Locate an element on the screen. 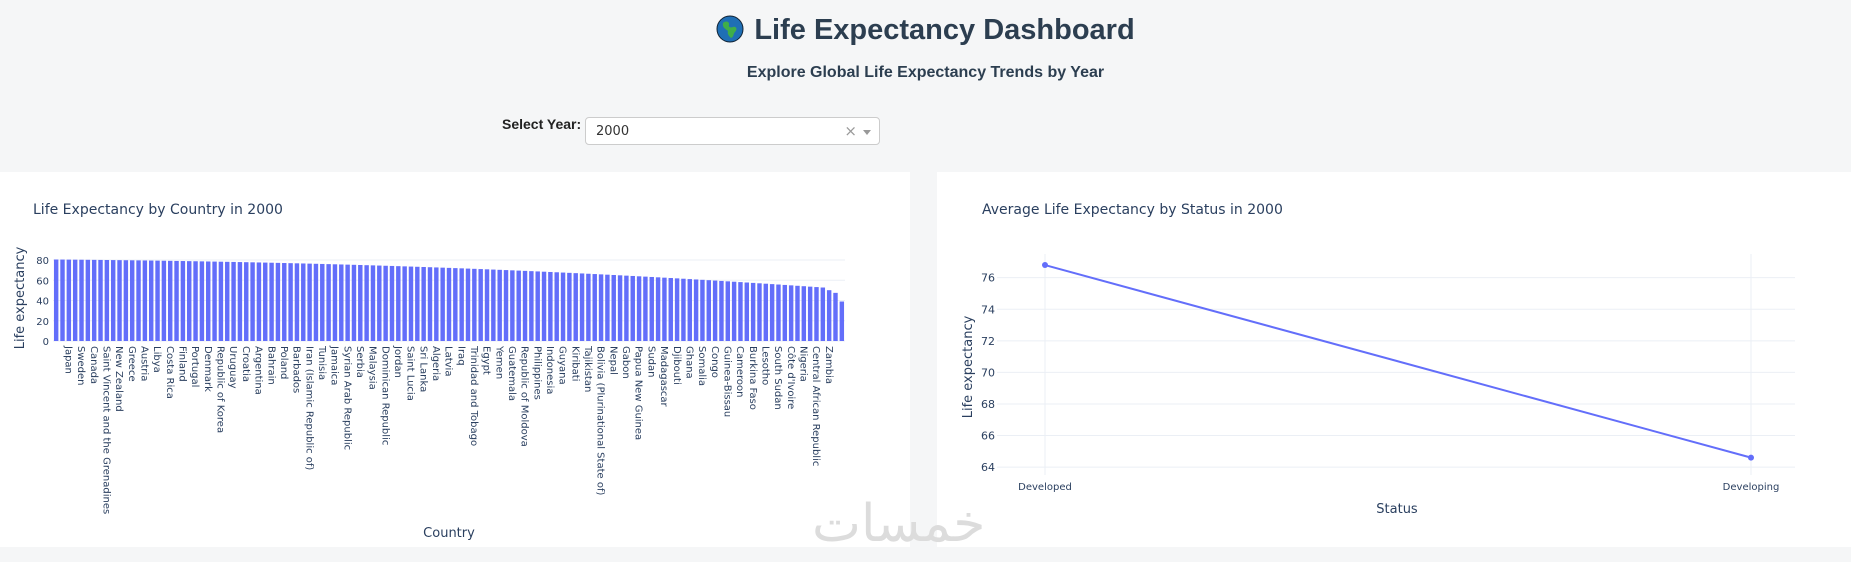 This screenshot has width=1851, height=562. close-icon: × is located at coordinates (850, 131).